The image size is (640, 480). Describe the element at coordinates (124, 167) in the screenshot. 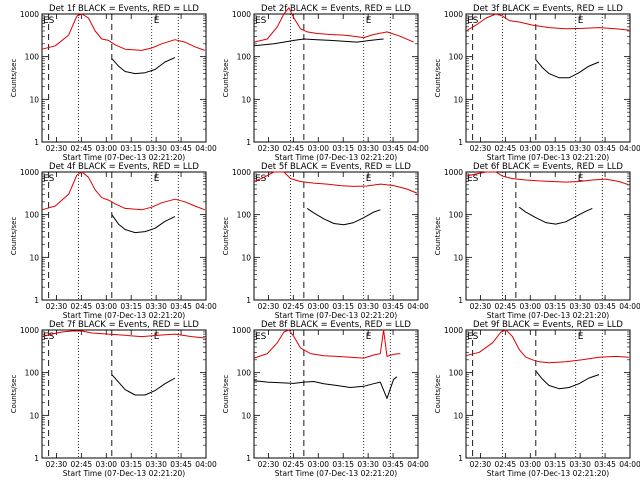

I see `plot-title: Det 4f BLACK = Events, RED = LLD` at that location.